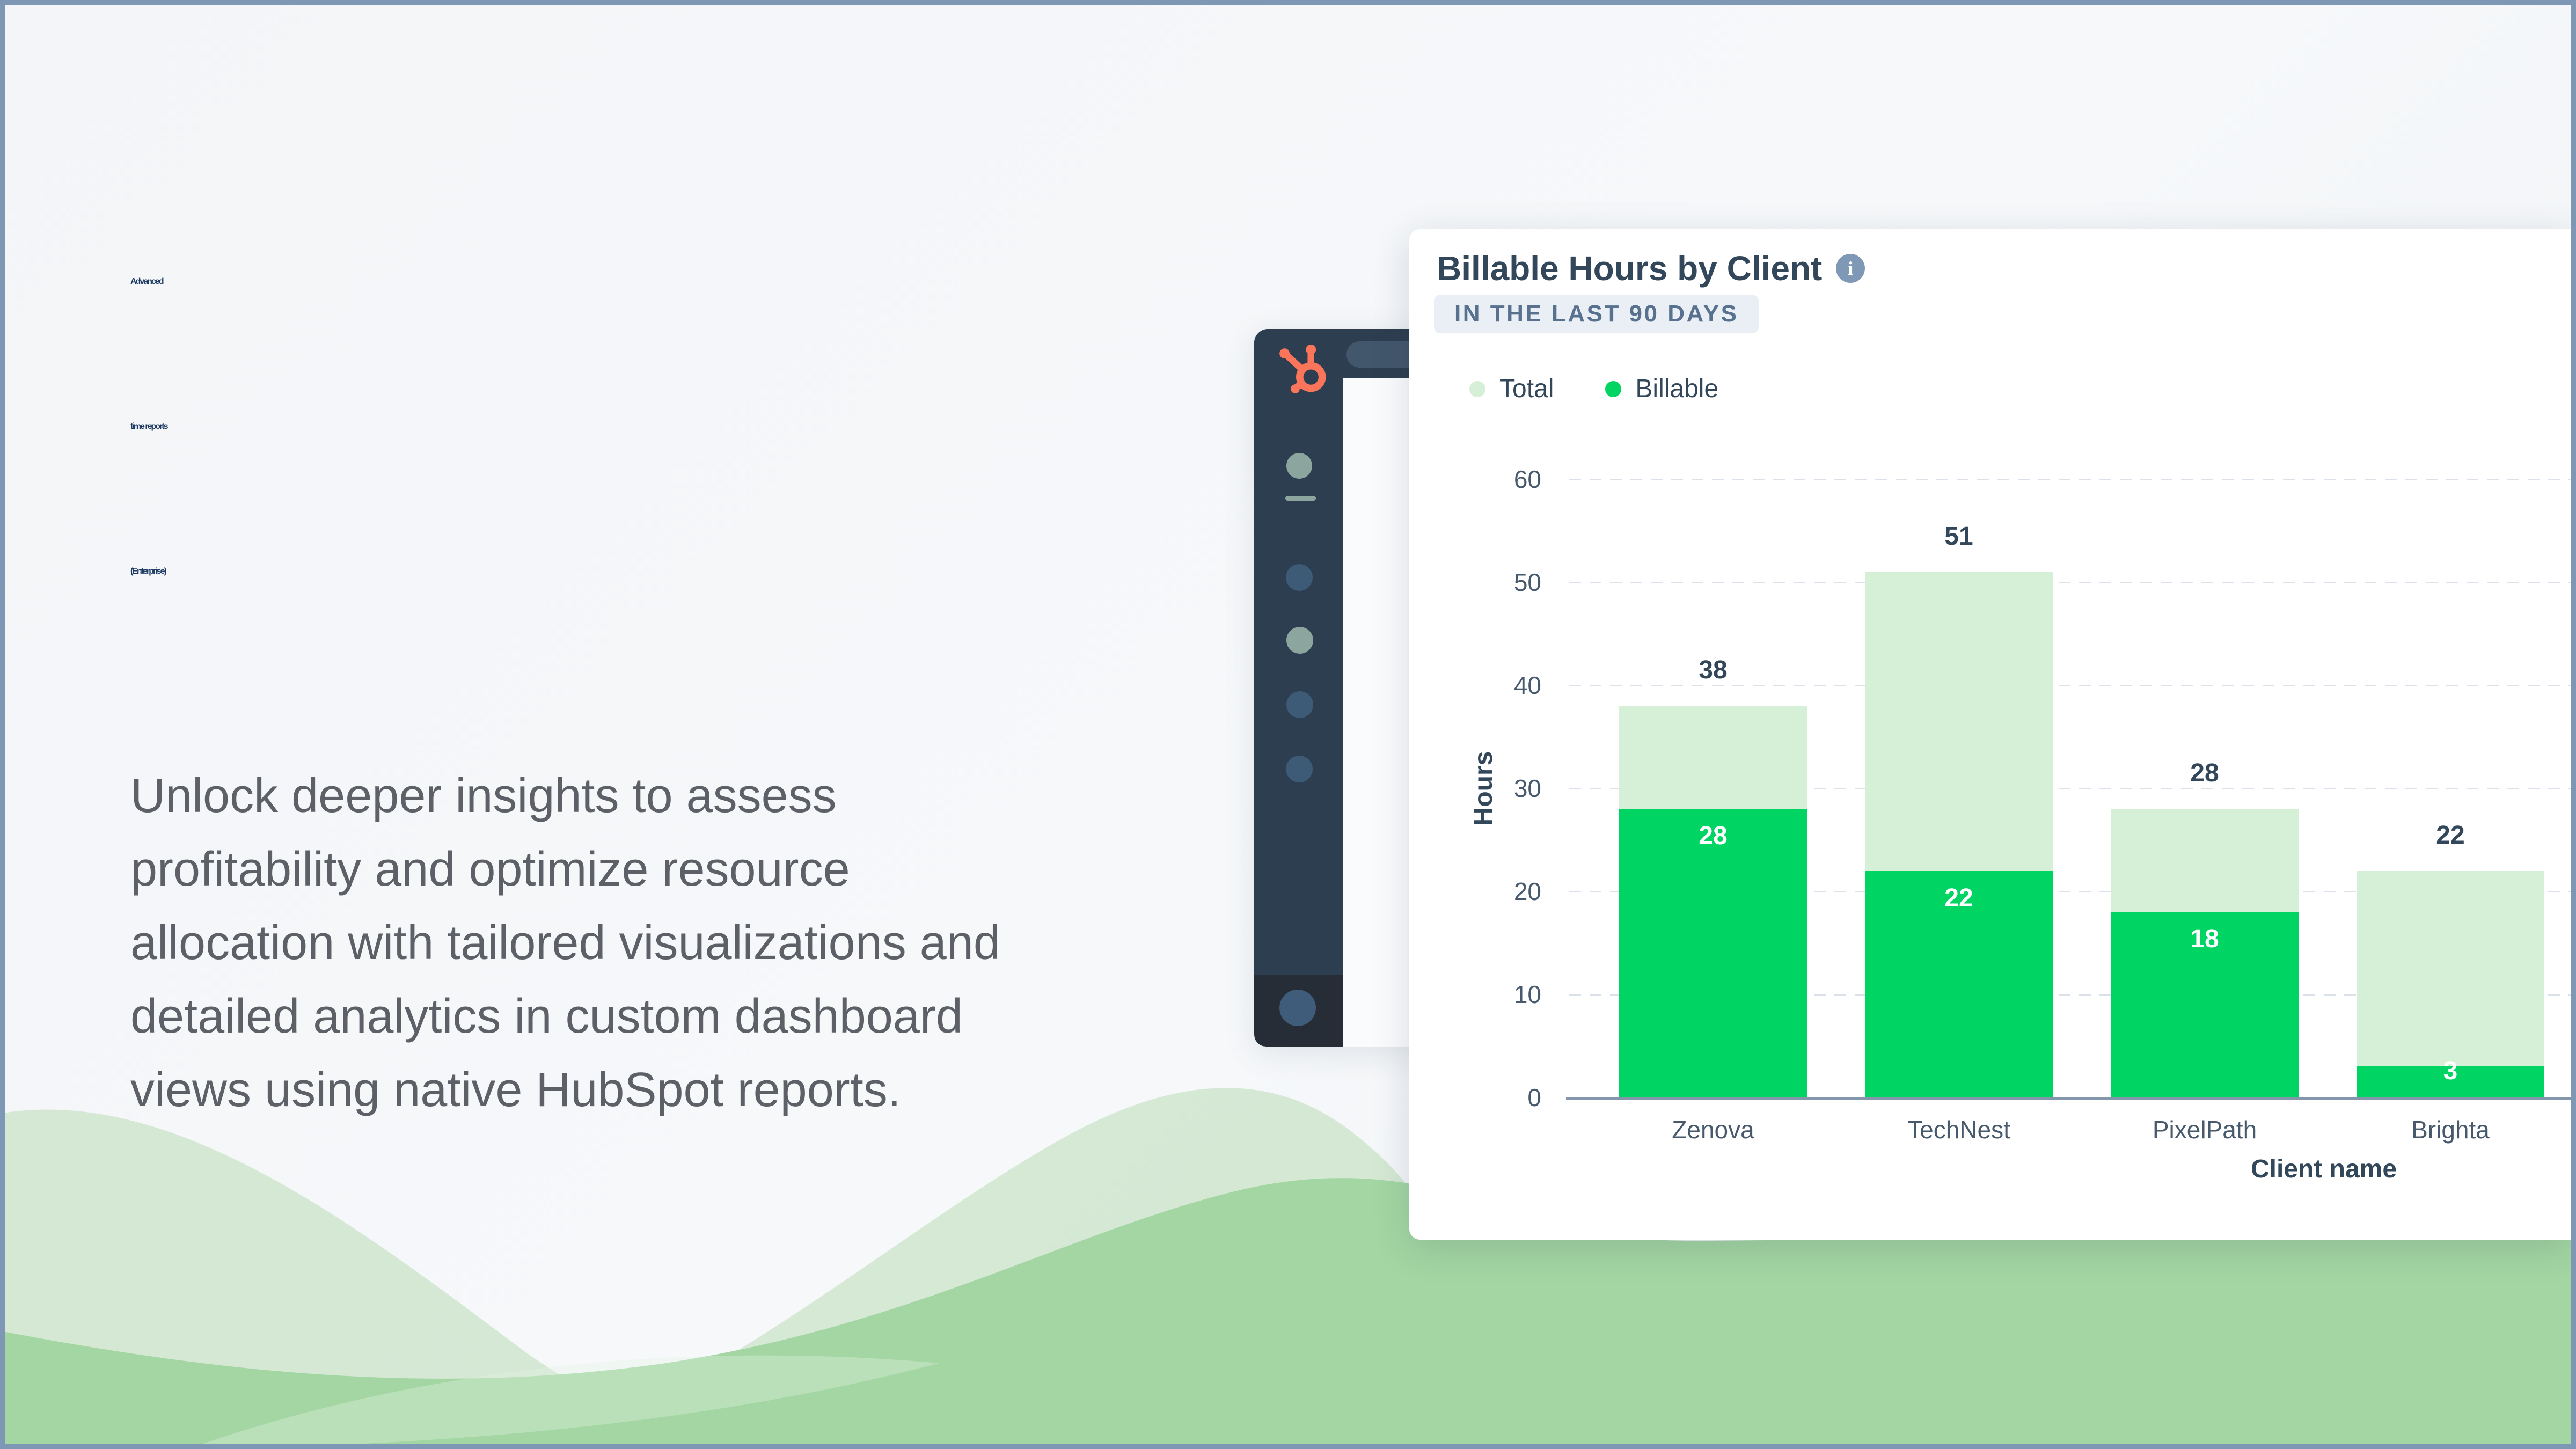  What do you see at coordinates (2450, 983) in the screenshot?
I see `bar-total-brighta` at bounding box center [2450, 983].